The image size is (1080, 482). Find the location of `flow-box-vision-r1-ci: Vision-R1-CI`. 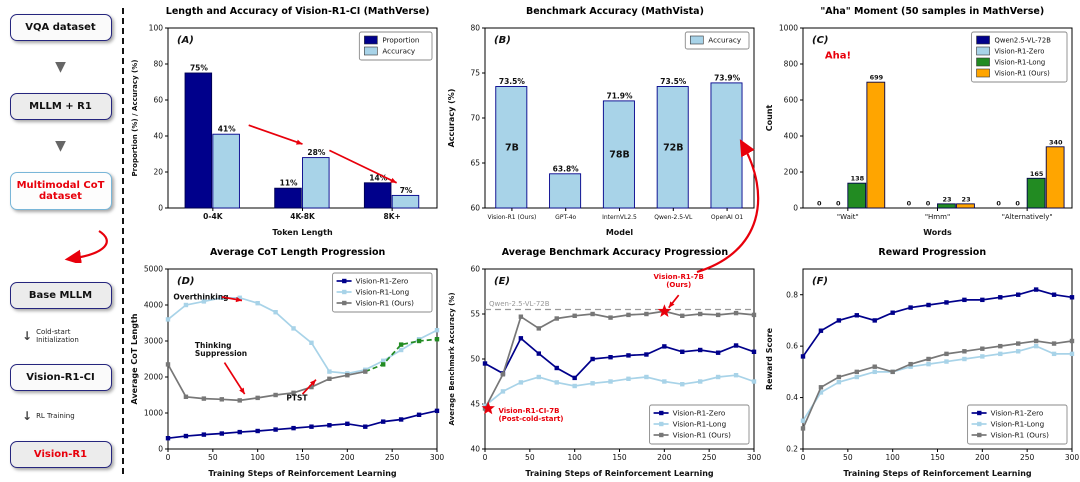

flow-box-vision-r1-ci: Vision-R1-CI is located at coordinates (60, 377).